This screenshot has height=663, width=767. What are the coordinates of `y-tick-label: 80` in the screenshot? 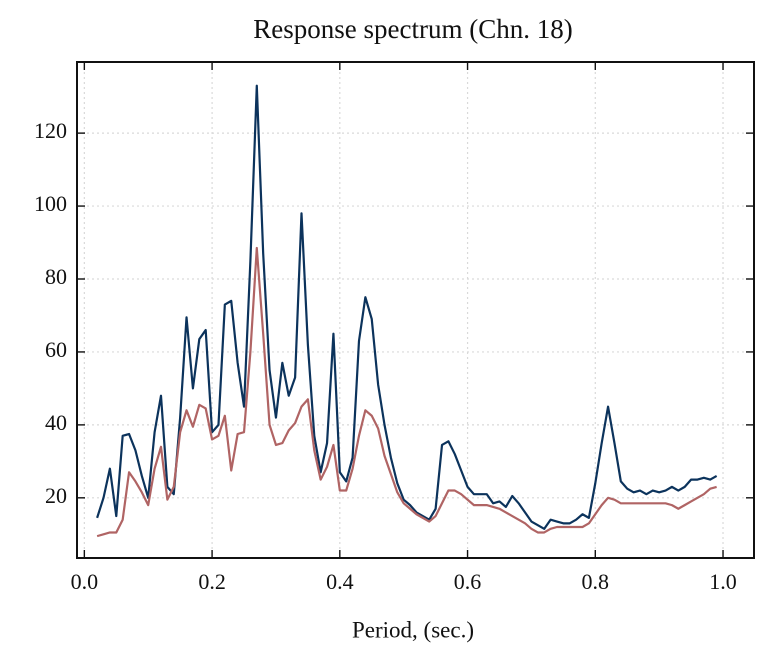 It's located at (56, 276).